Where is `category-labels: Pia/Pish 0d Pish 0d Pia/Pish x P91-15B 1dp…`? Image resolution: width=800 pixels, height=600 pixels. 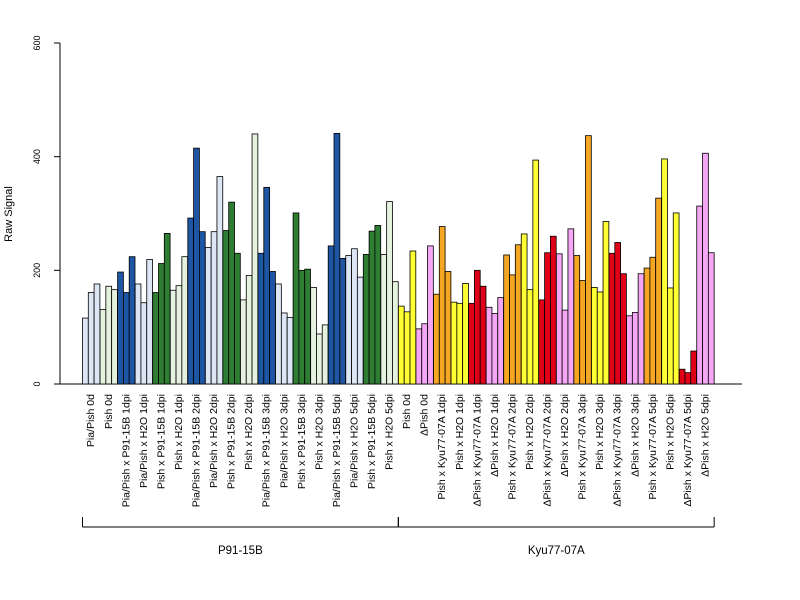 category-labels: Pia/Pish 0d Pish 0d Pia/Pish x P91-15B 1dp… is located at coordinates (398, 450).